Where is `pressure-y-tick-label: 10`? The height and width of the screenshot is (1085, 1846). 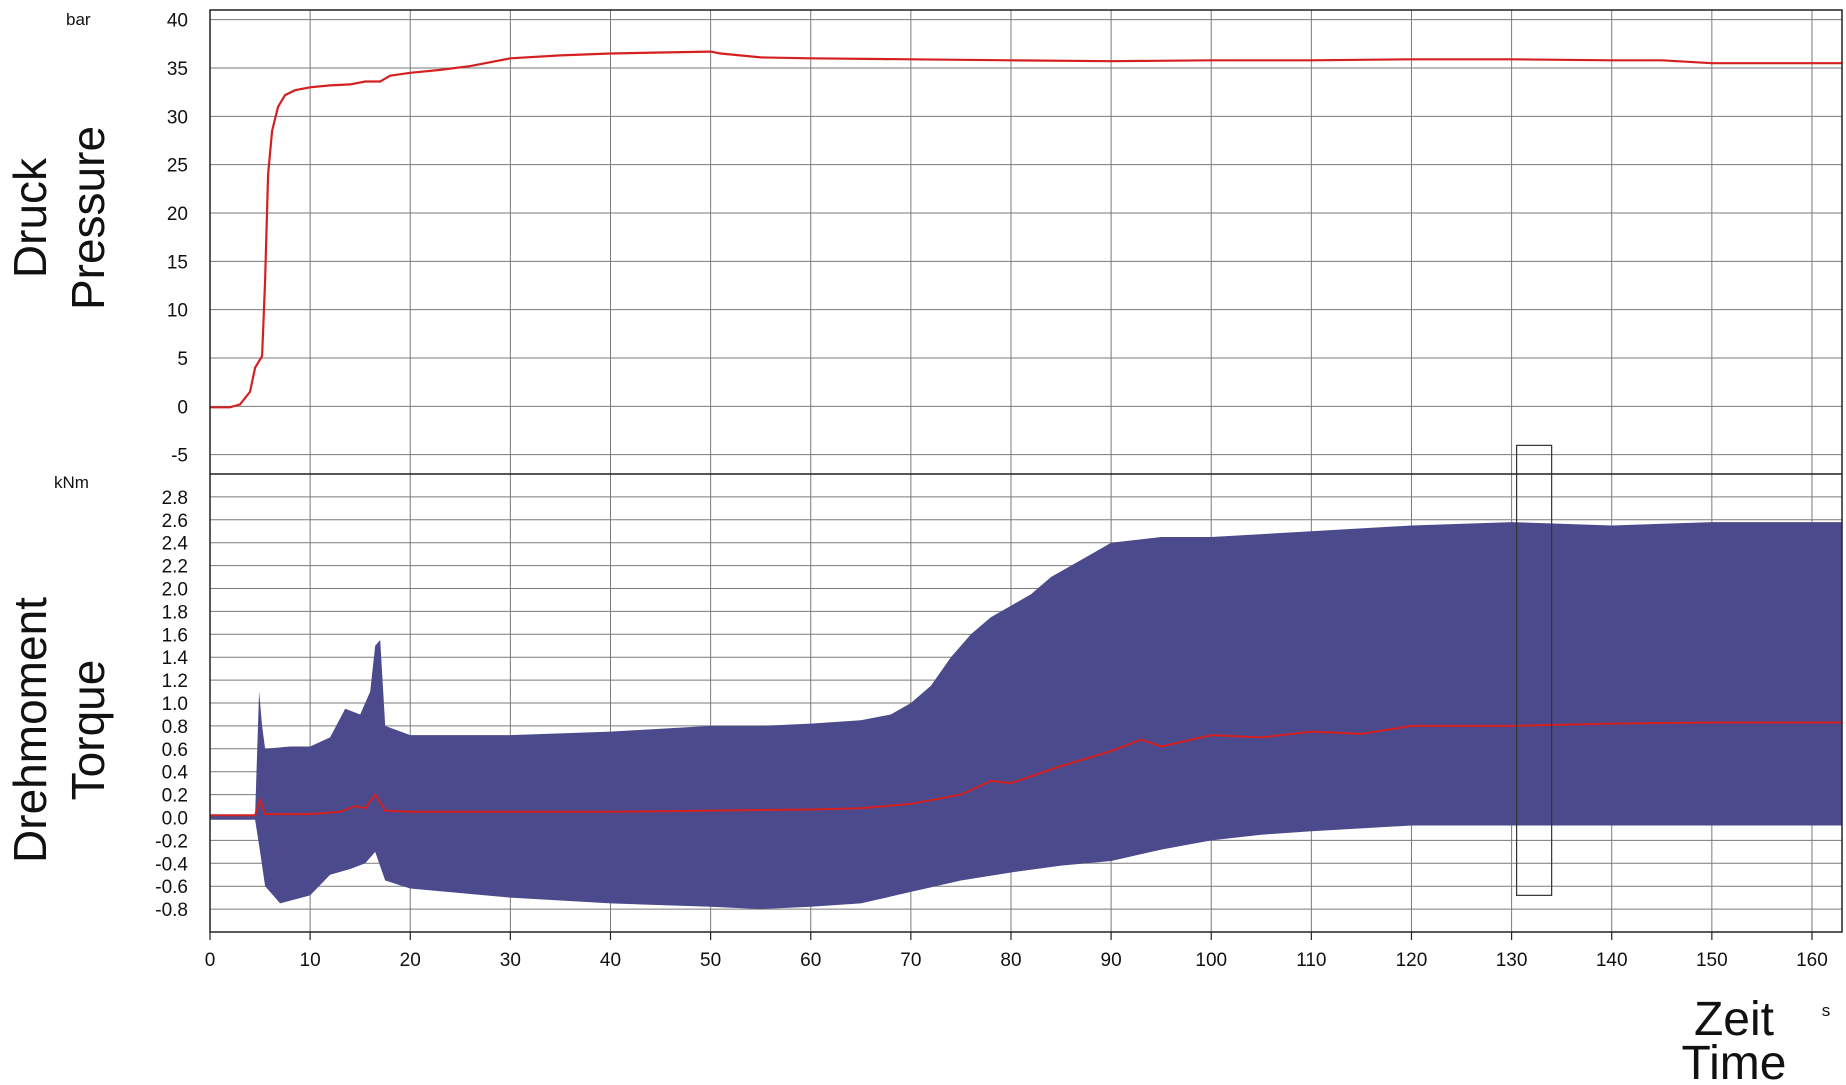 pressure-y-tick-label: 10 is located at coordinates (177, 311).